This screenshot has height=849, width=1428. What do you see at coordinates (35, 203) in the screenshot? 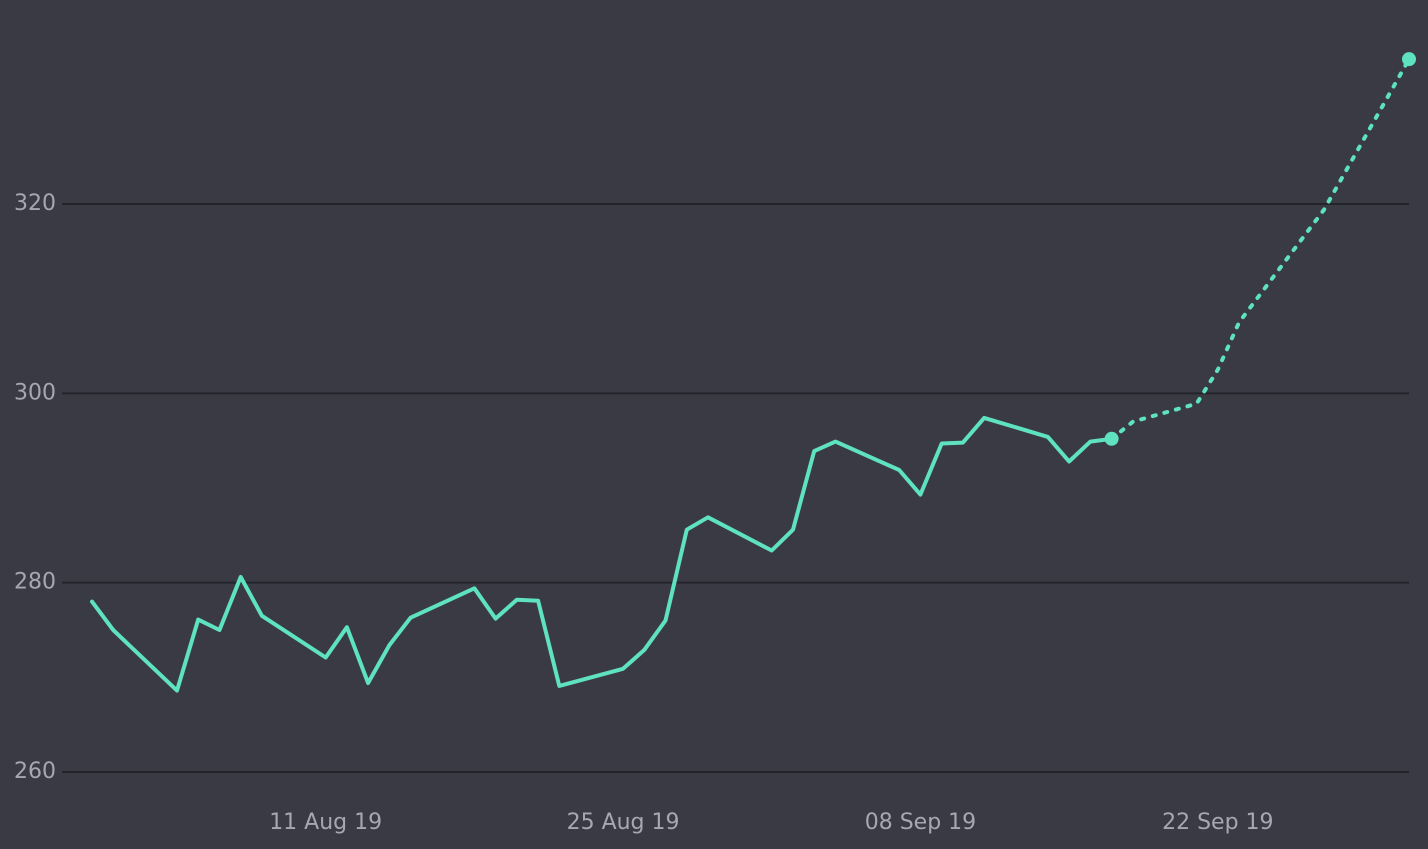
I see `y-tick-label: 320` at bounding box center [35, 203].